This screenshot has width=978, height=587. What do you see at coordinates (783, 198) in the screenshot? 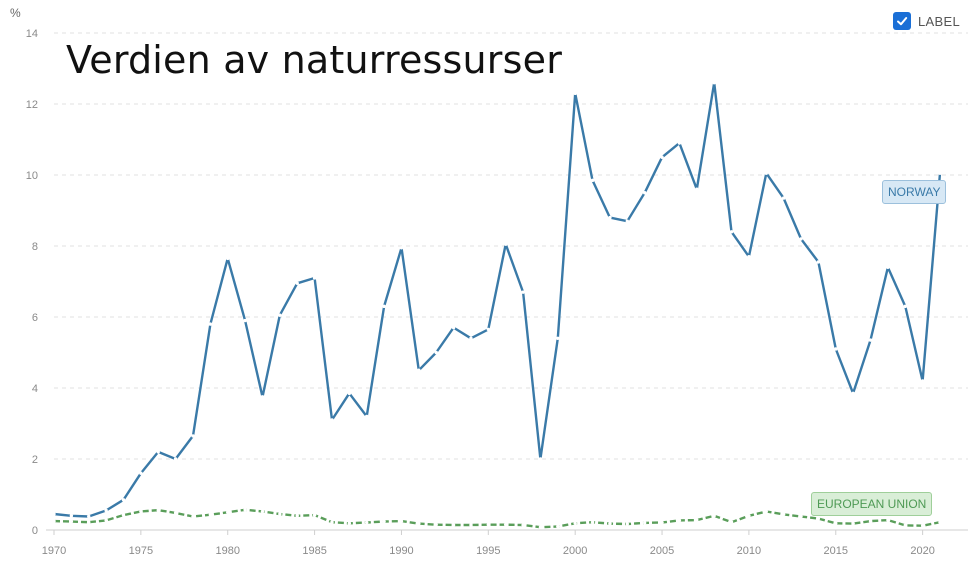
I see `data-point-norway-2012` at bounding box center [783, 198].